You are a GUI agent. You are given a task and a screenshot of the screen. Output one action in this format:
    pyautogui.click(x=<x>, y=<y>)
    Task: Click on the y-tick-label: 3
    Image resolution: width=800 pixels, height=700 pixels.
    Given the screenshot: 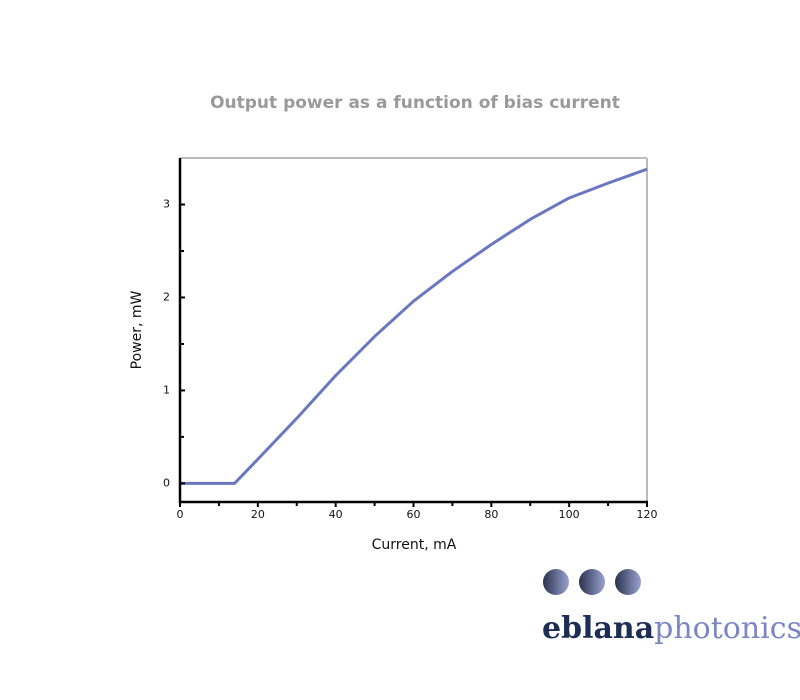 What is the action you would take?
    pyautogui.click(x=166, y=203)
    